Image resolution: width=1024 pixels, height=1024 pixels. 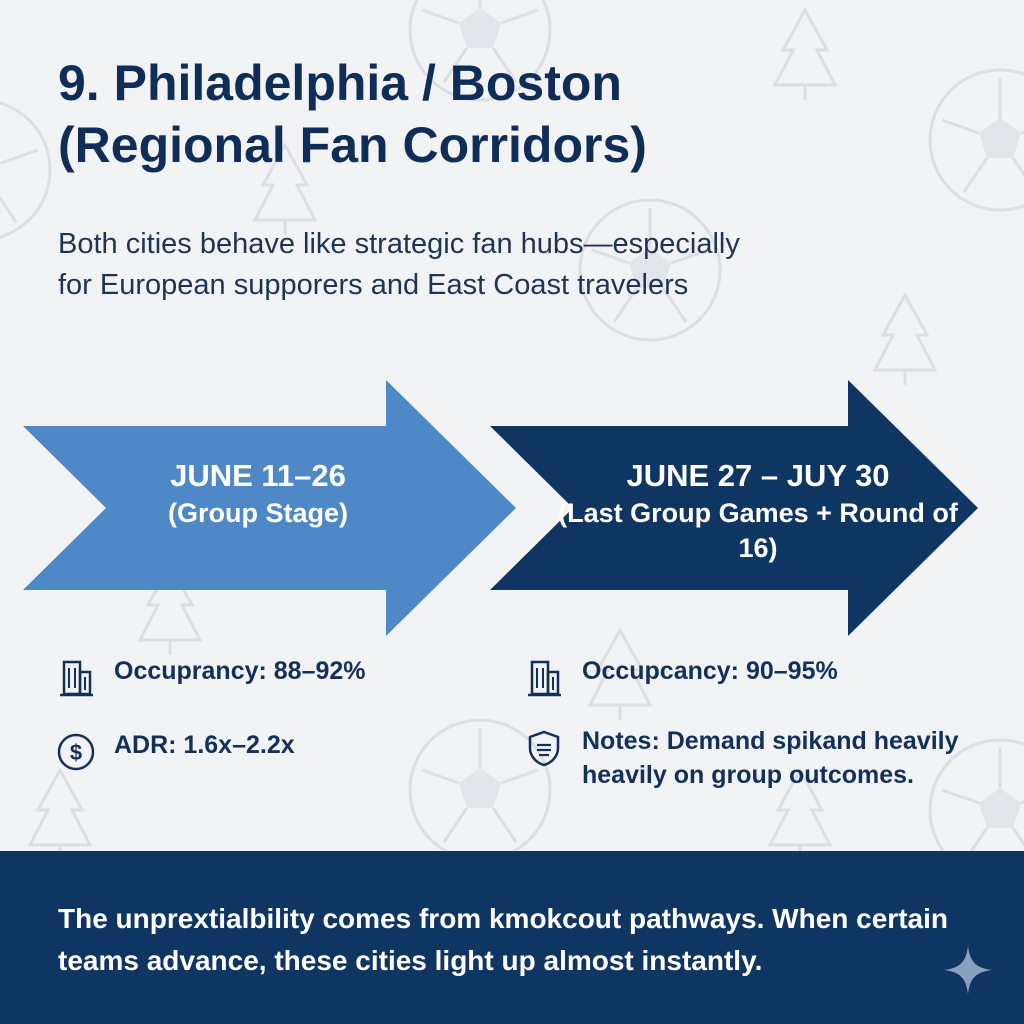 I want to click on dollar-circle-icon: $, so click(x=76, y=752).